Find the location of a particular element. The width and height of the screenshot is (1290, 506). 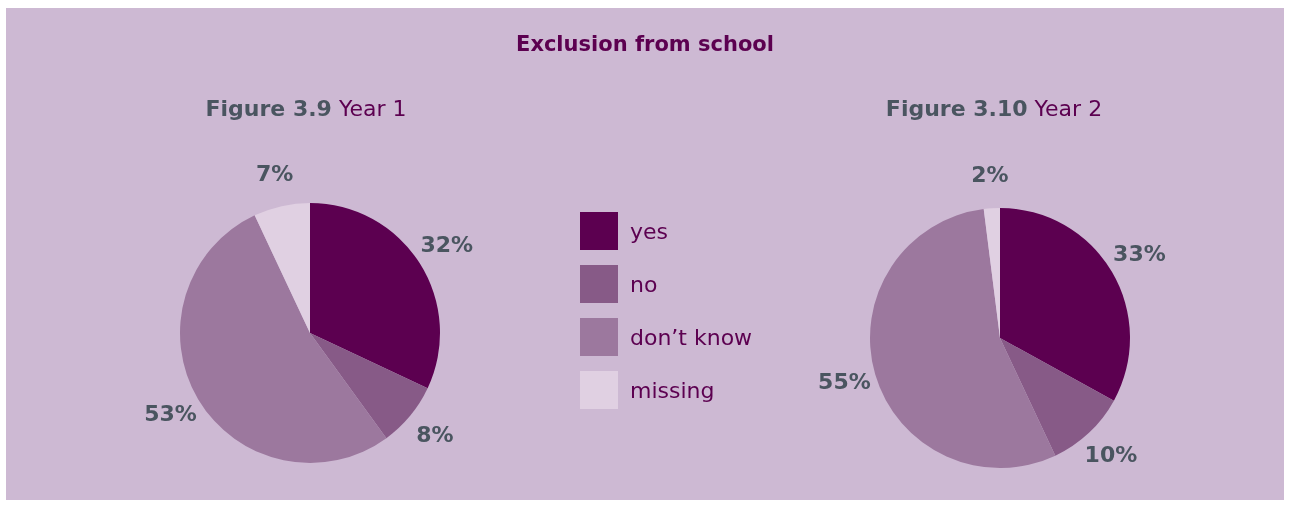

data-label: 7% is located at coordinates (274, 173).